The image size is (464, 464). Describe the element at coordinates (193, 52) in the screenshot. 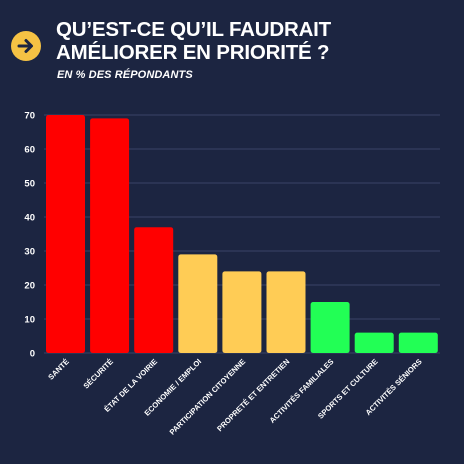

I see `title-line-2: AMÉLIORER EN PRIORITÉ ?` at that location.